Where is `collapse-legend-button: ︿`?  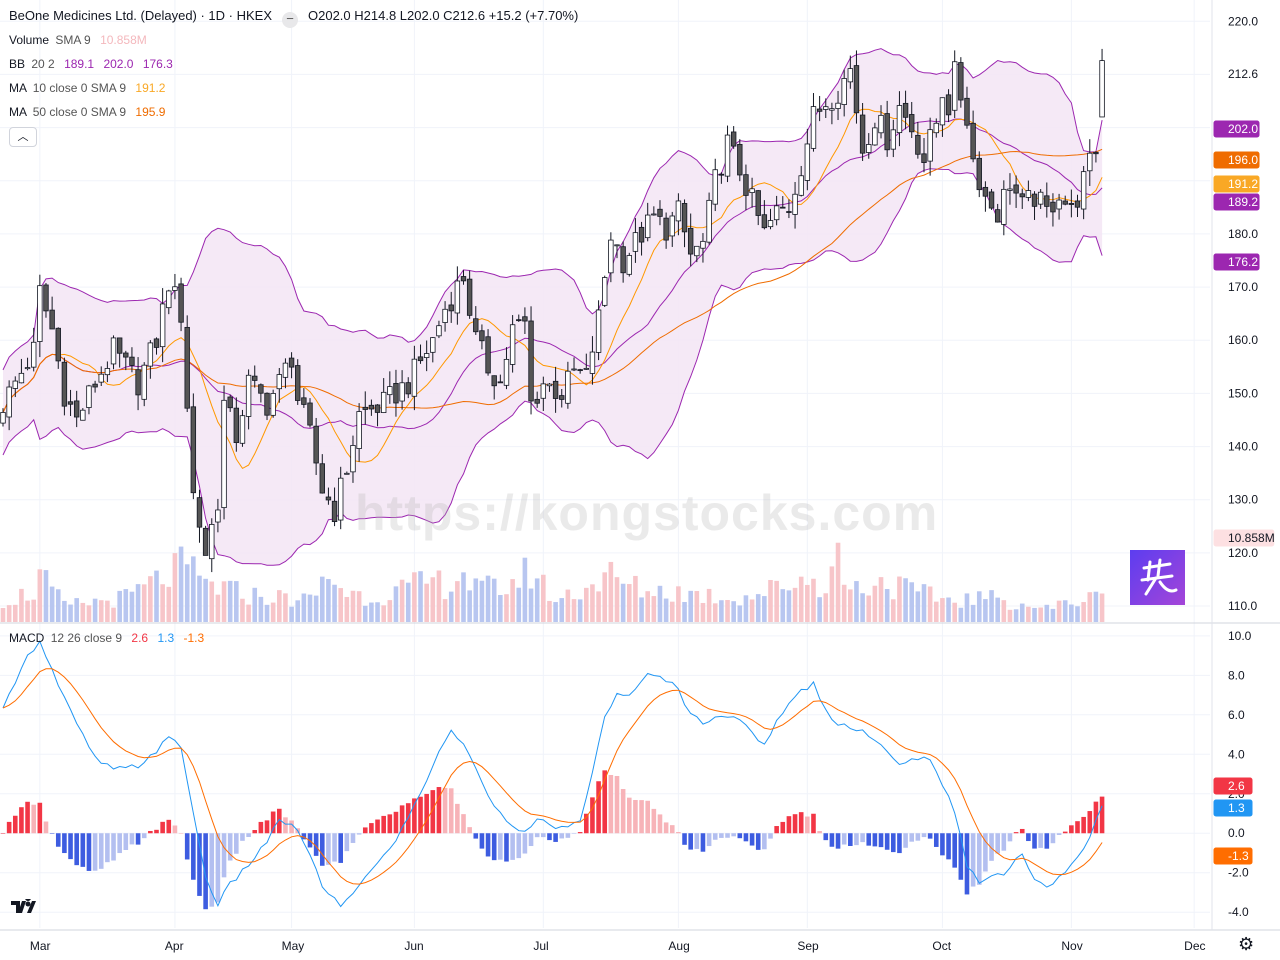
collapse-legend-button: ︿ is located at coordinates (23, 137).